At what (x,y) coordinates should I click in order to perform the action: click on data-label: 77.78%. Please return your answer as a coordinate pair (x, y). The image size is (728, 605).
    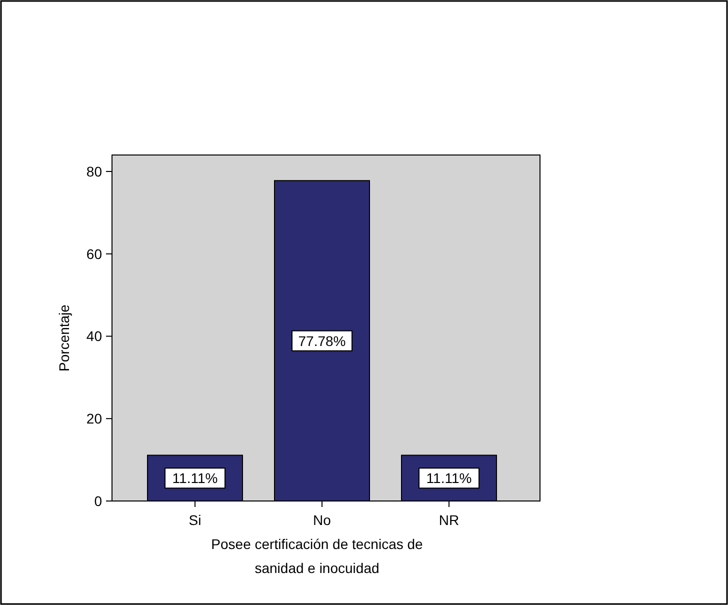
    Looking at the image, I should click on (322, 340).